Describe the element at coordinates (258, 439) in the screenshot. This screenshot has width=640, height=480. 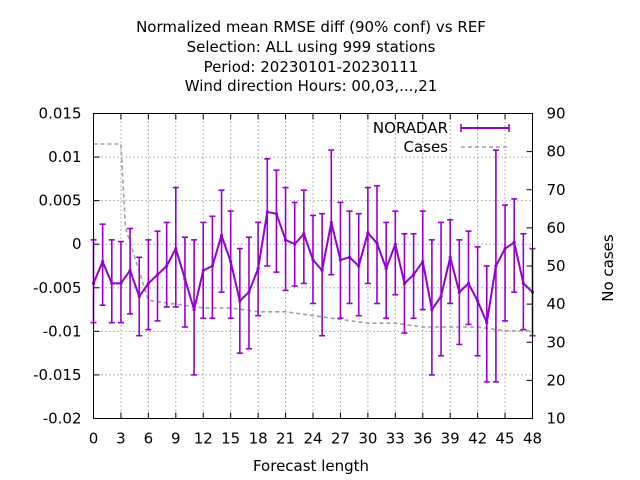
I see `x-tick-label: 18` at that location.